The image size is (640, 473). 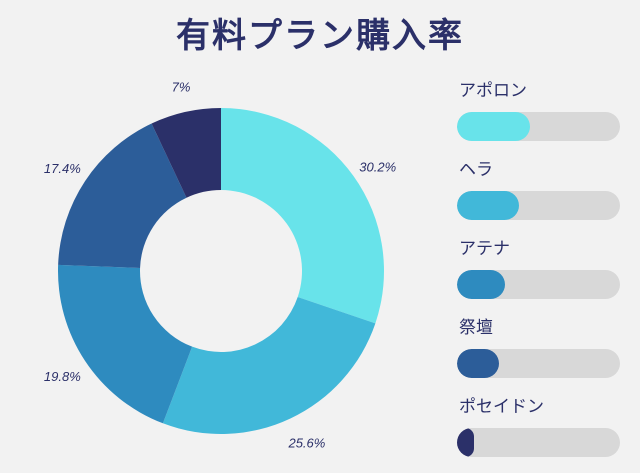 What do you see at coordinates (484, 249) in the screenshot?
I see `legend-label-3: アテナ` at bounding box center [484, 249].